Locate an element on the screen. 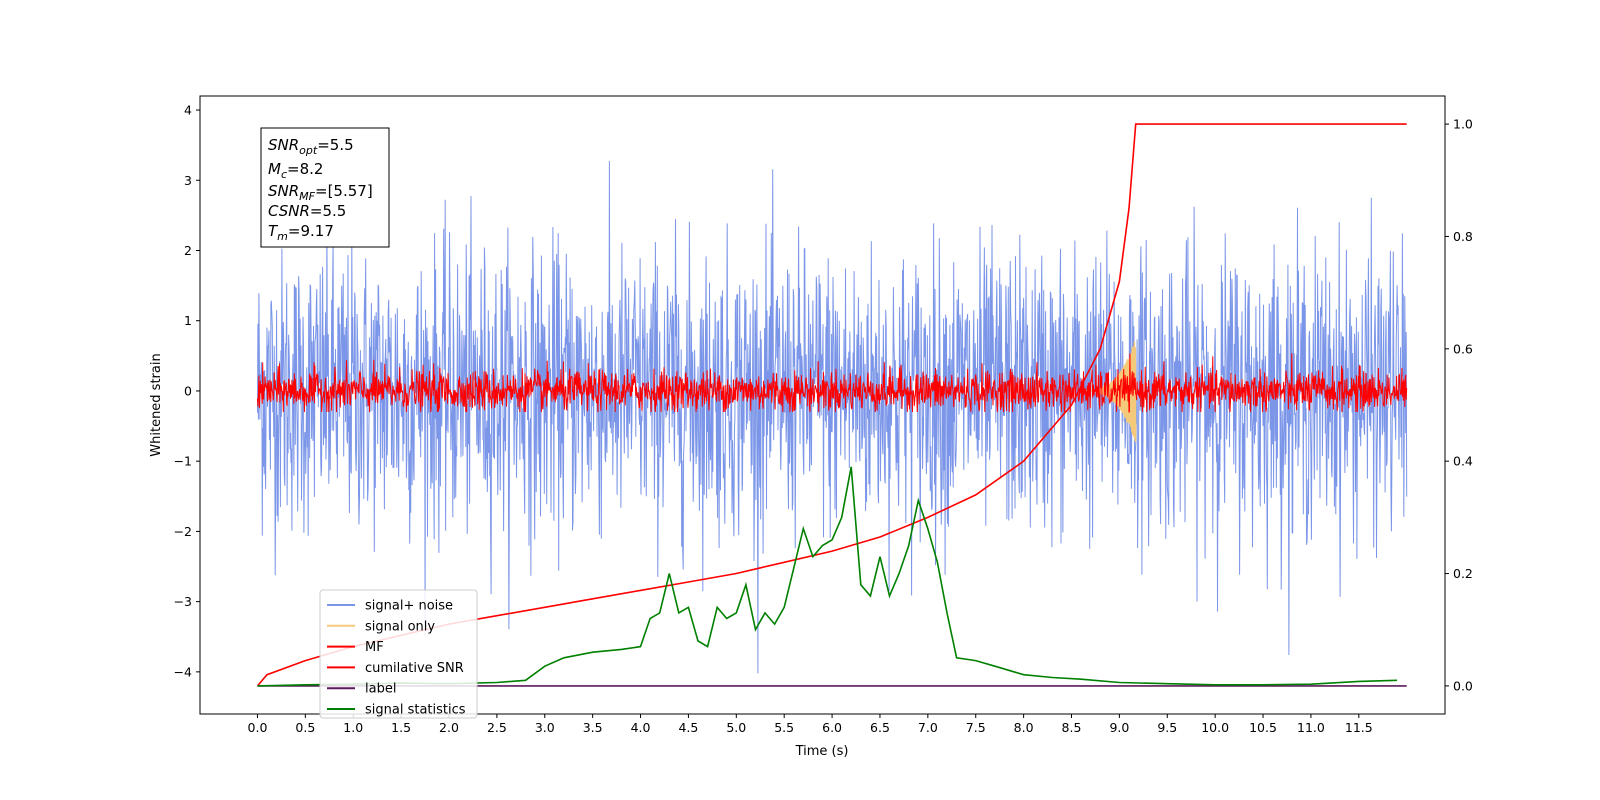 This screenshot has width=1600, height=800. info-tm-symbol: T is located at coordinates (273, 231).